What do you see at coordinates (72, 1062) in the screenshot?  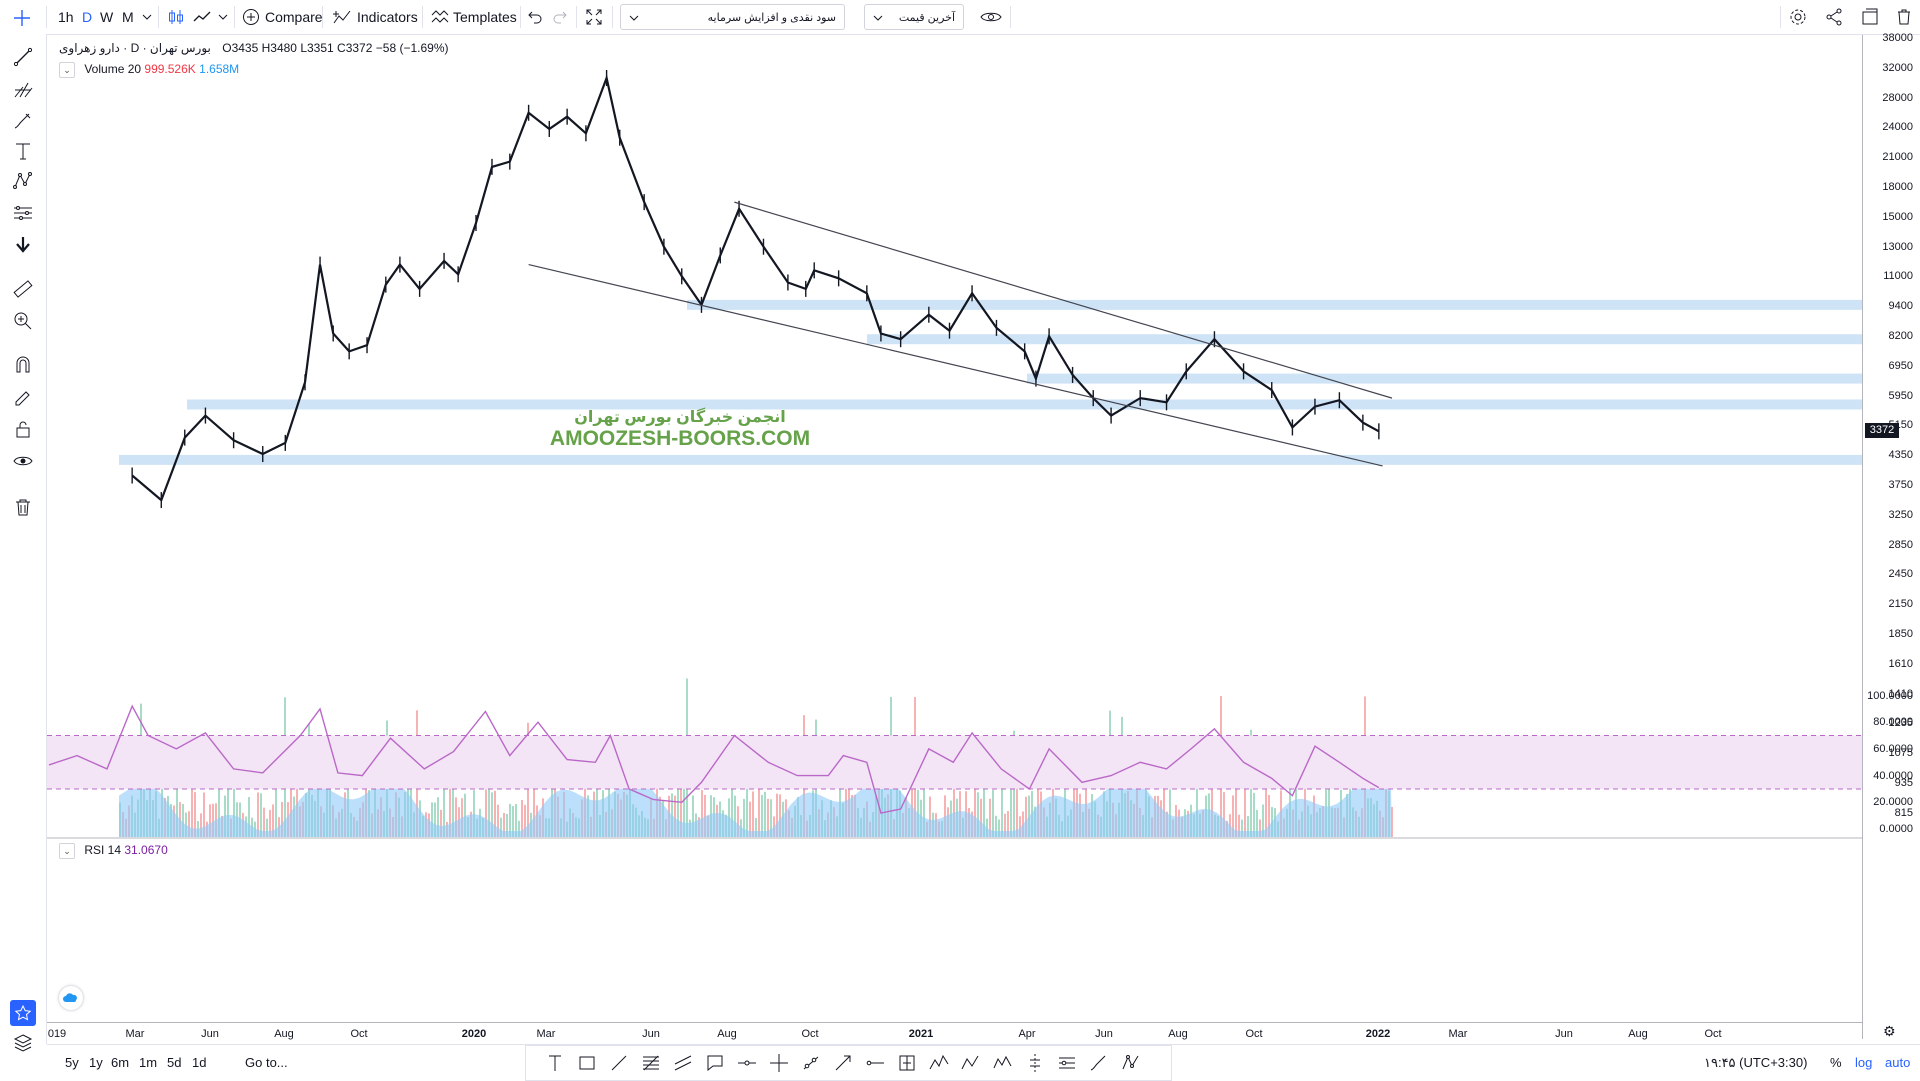 I see `range-5y: 5y` at bounding box center [72, 1062].